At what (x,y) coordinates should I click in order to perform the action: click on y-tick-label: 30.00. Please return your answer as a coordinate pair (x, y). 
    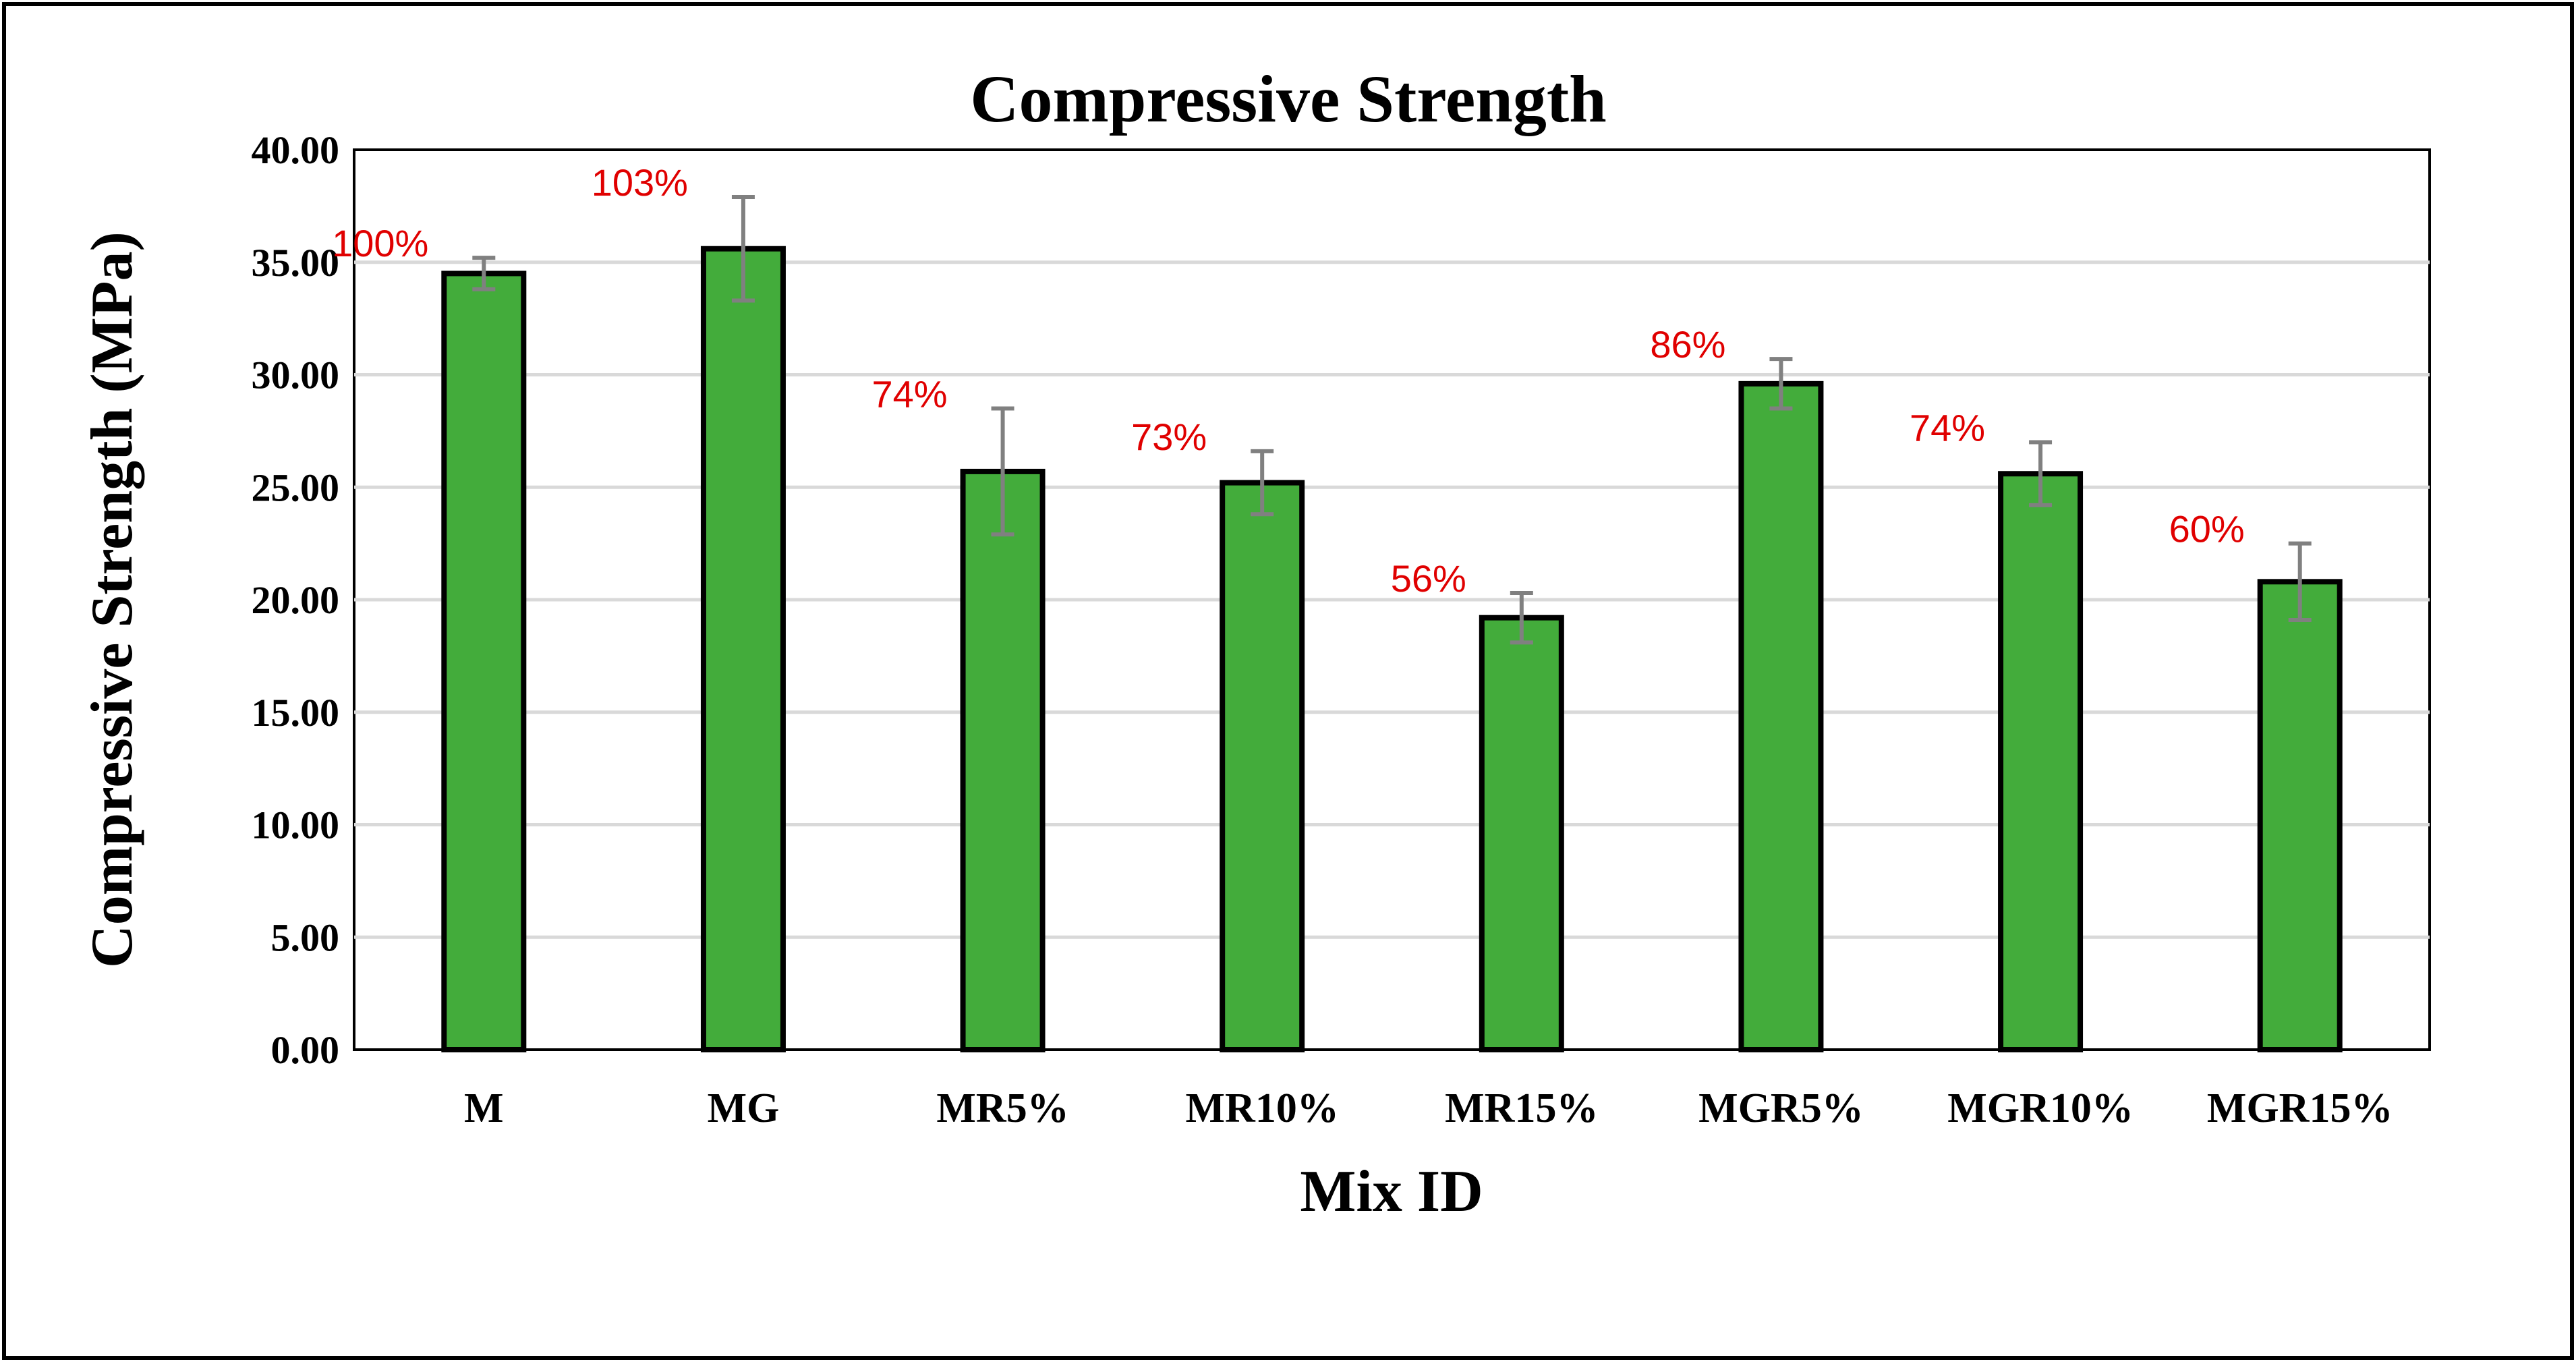
    Looking at the image, I should click on (296, 375).